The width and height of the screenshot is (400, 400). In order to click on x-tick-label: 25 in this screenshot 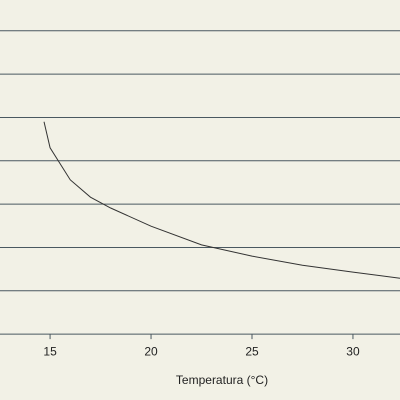, I will do `click(252, 351)`.